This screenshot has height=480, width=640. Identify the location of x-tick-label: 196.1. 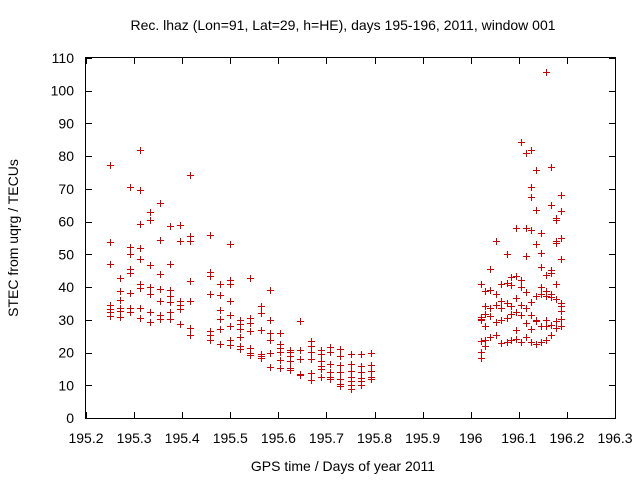
(518, 438).